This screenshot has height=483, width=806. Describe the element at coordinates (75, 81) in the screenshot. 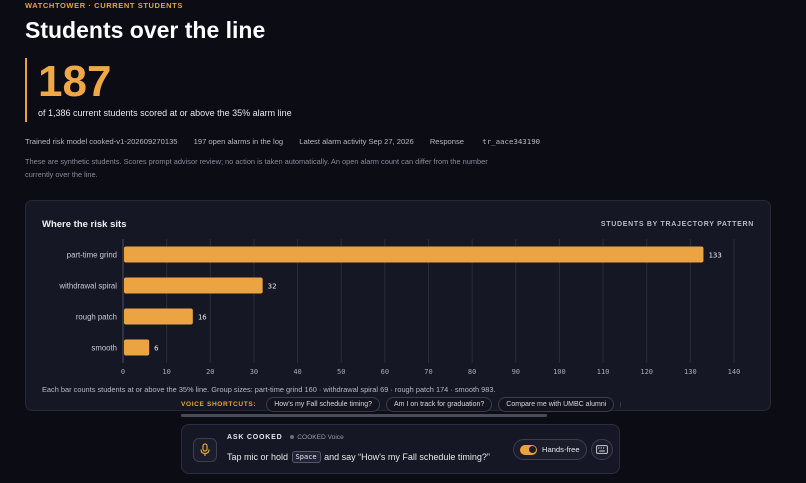

I see `kpi-value: 187` at that location.